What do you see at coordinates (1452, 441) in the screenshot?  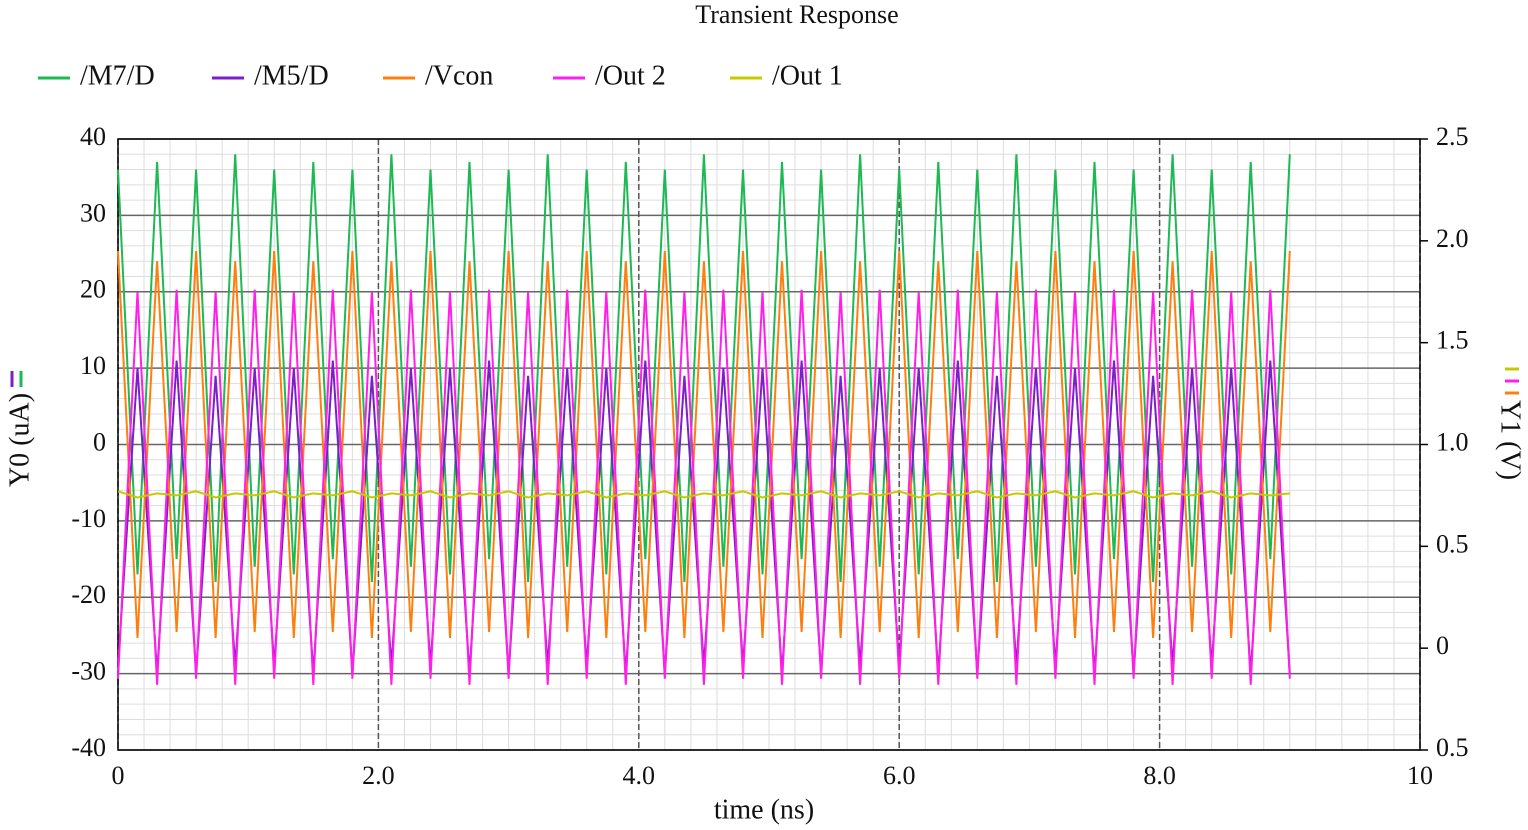 I see `y2-tick-label: 1.0` at bounding box center [1452, 441].